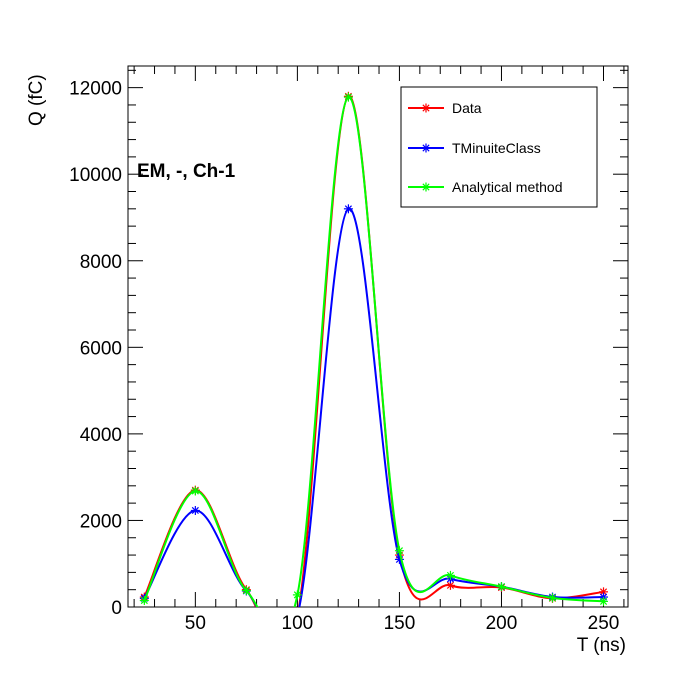  I want to click on legend-entry: Analytical method, so click(485, 187).